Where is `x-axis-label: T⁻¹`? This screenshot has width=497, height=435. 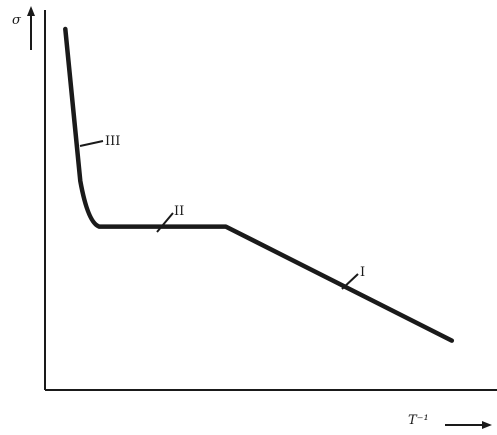
x-axis-label: T⁻¹ is located at coordinates (418, 420).